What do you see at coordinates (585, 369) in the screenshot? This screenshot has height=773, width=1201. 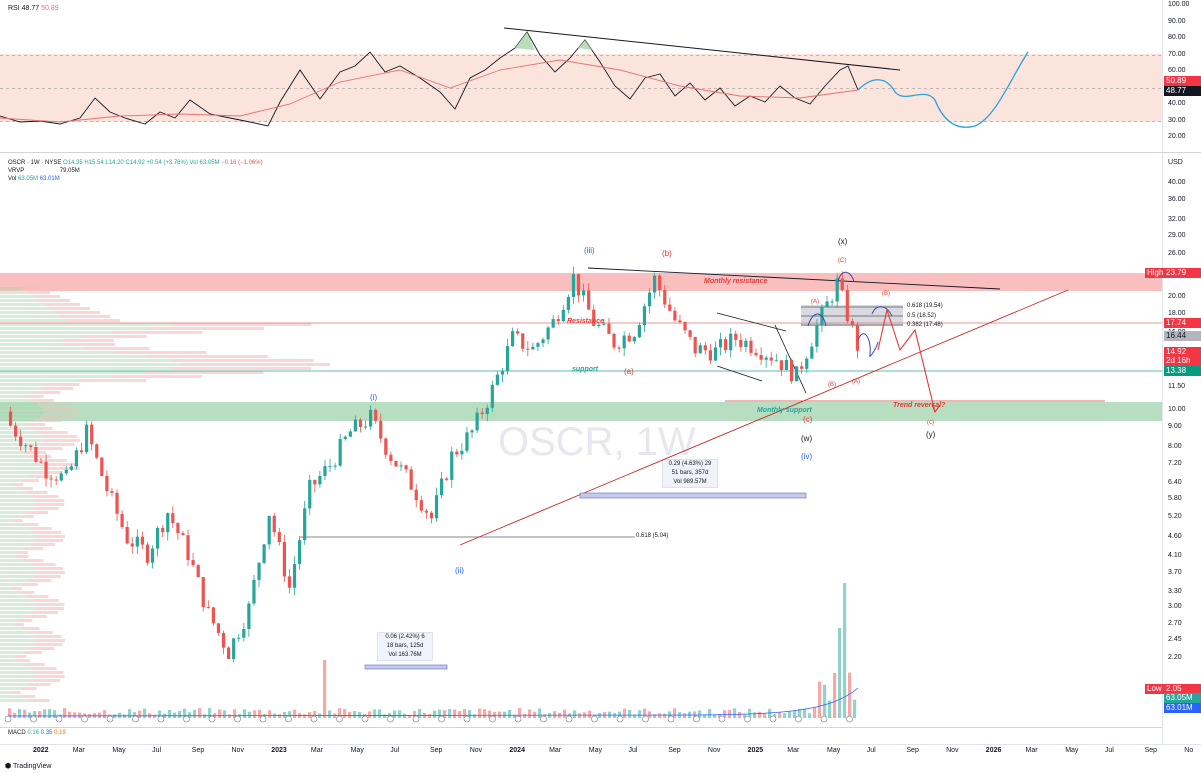 I see `support-label: support` at bounding box center [585, 369].